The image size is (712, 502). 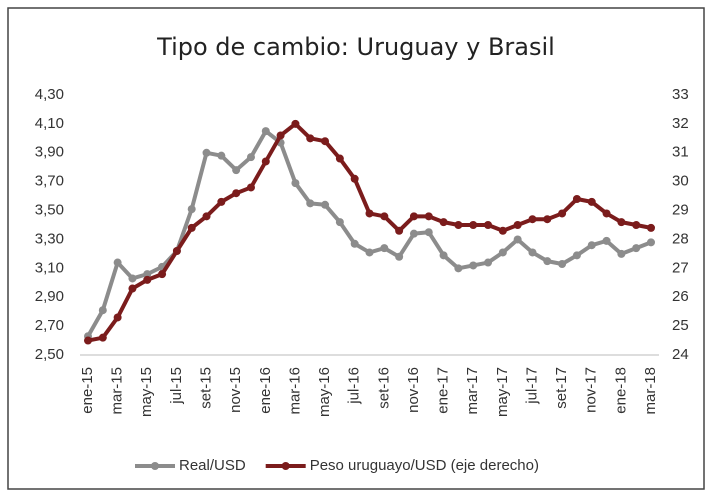 What do you see at coordinates (265, 390) in the screenshot?
I see `x-tick-label: ene-16` at bounding box center [265, 390].